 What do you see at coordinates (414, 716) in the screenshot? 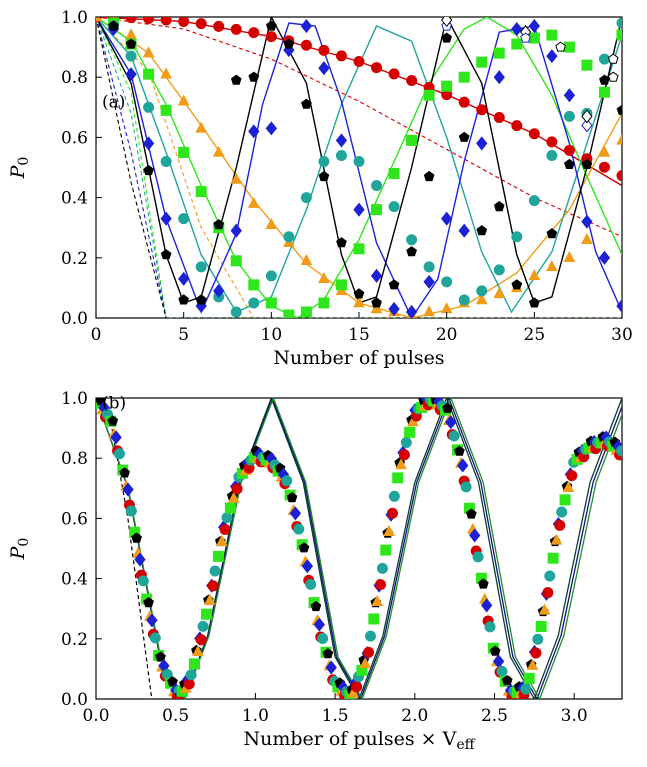
I see `x-tick-label: 2.0` at bounding box center [414, 716].